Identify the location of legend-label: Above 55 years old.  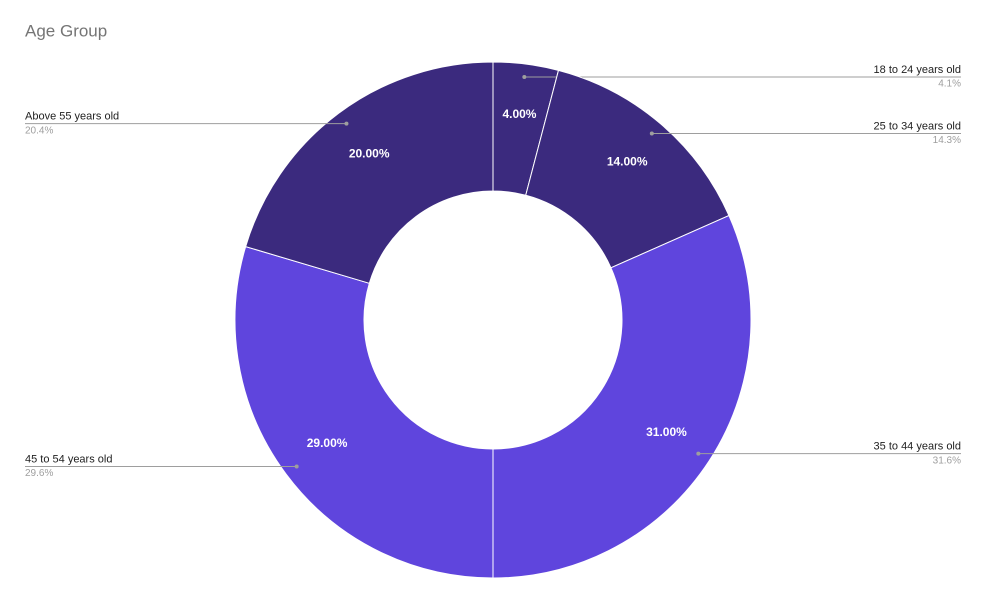
(72, 117).